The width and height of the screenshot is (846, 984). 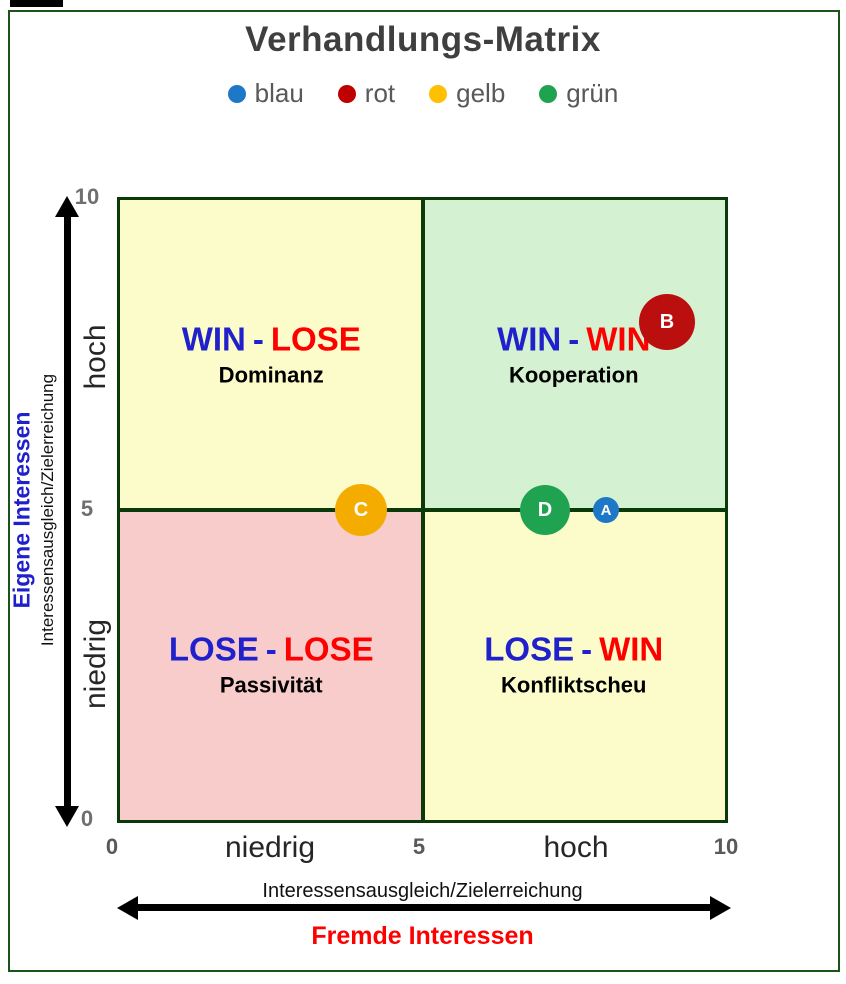 What do you see at coordinates (127, 908) in the screenshot?
I see `x-axis-arrow-left-icon` at bounding box center [127, 908].